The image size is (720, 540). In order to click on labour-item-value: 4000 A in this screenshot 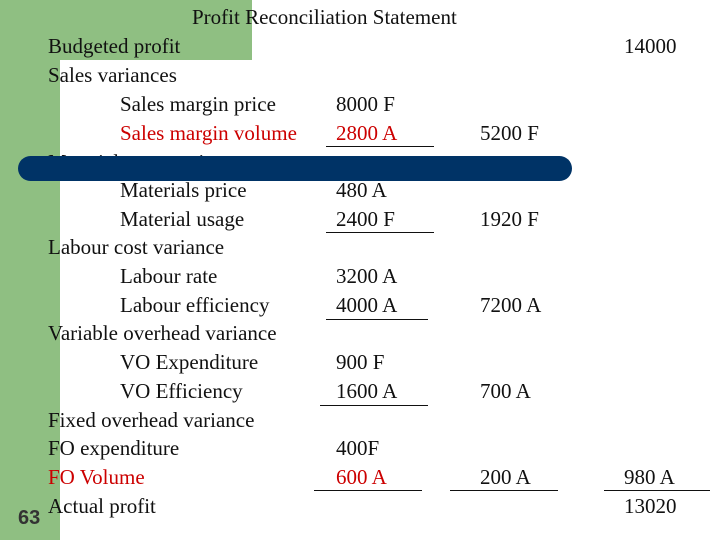, I will do `click(367, 305)`.